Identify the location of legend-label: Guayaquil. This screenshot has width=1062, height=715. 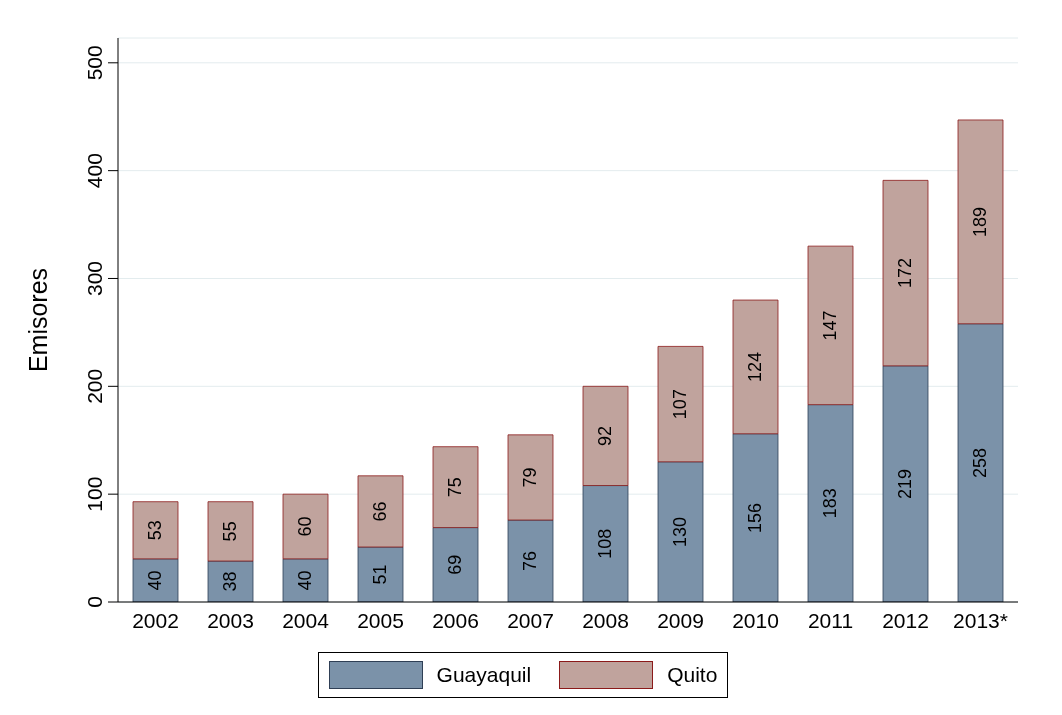
(484, 675).